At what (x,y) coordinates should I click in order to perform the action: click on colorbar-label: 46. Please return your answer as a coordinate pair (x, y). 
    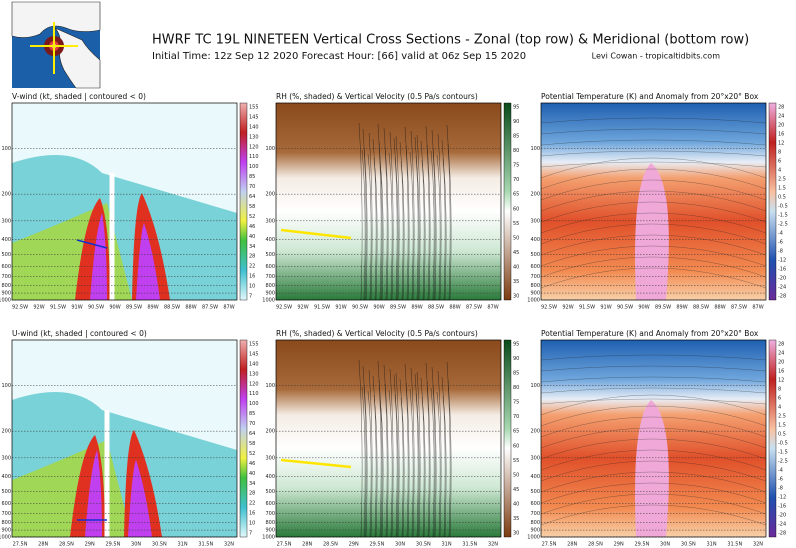
    Looking at the image, I should click on (252, 227).